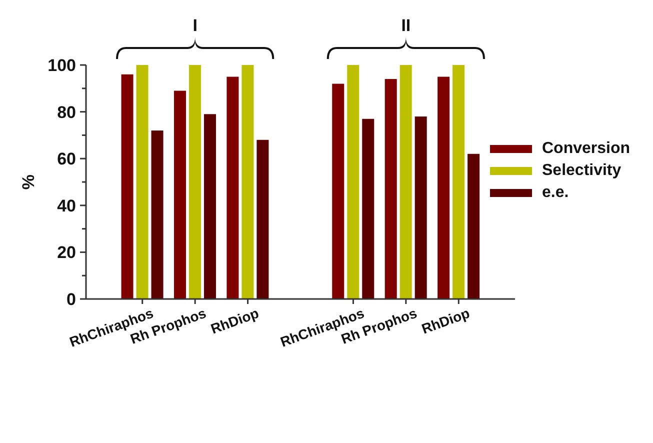 The image size is (653, 443). I want to click on y-tick-label: 60, so click(66, 159).